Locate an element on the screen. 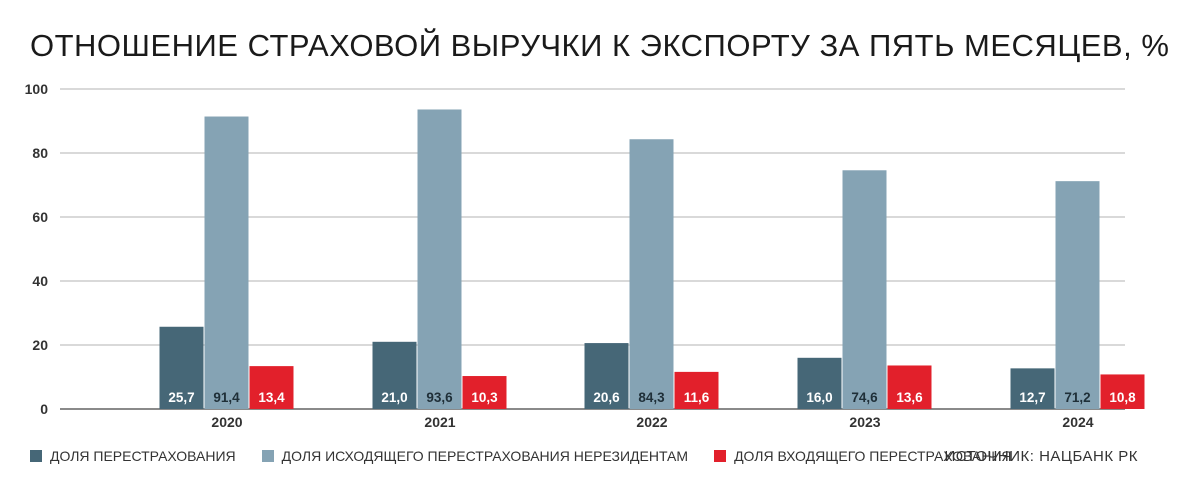 The width and height of the screenshot is (1200, 492). x-tick-label-2023: 2023 is located at coordinates (864, 422).